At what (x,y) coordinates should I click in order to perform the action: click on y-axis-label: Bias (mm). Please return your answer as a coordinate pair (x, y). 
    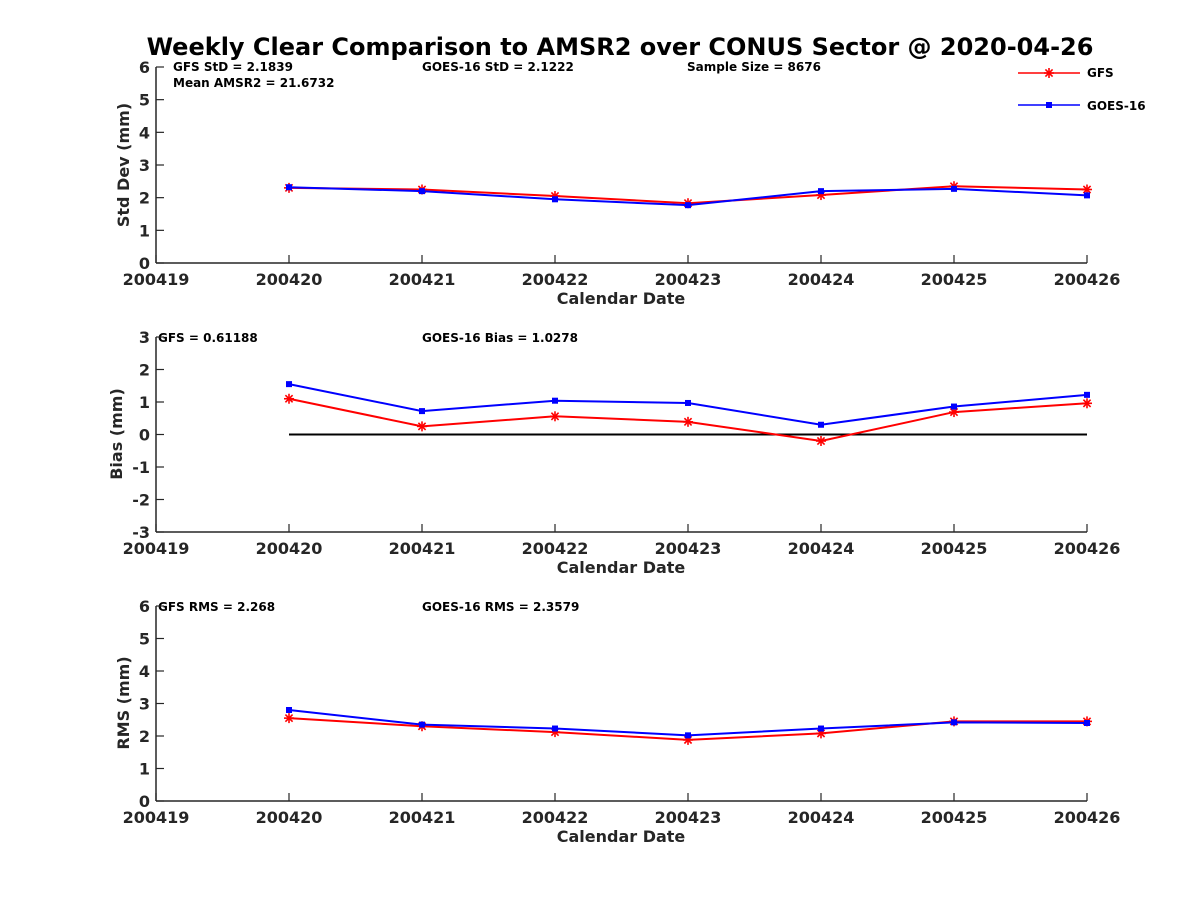
    Looking at the image, I should click on (116, 434).